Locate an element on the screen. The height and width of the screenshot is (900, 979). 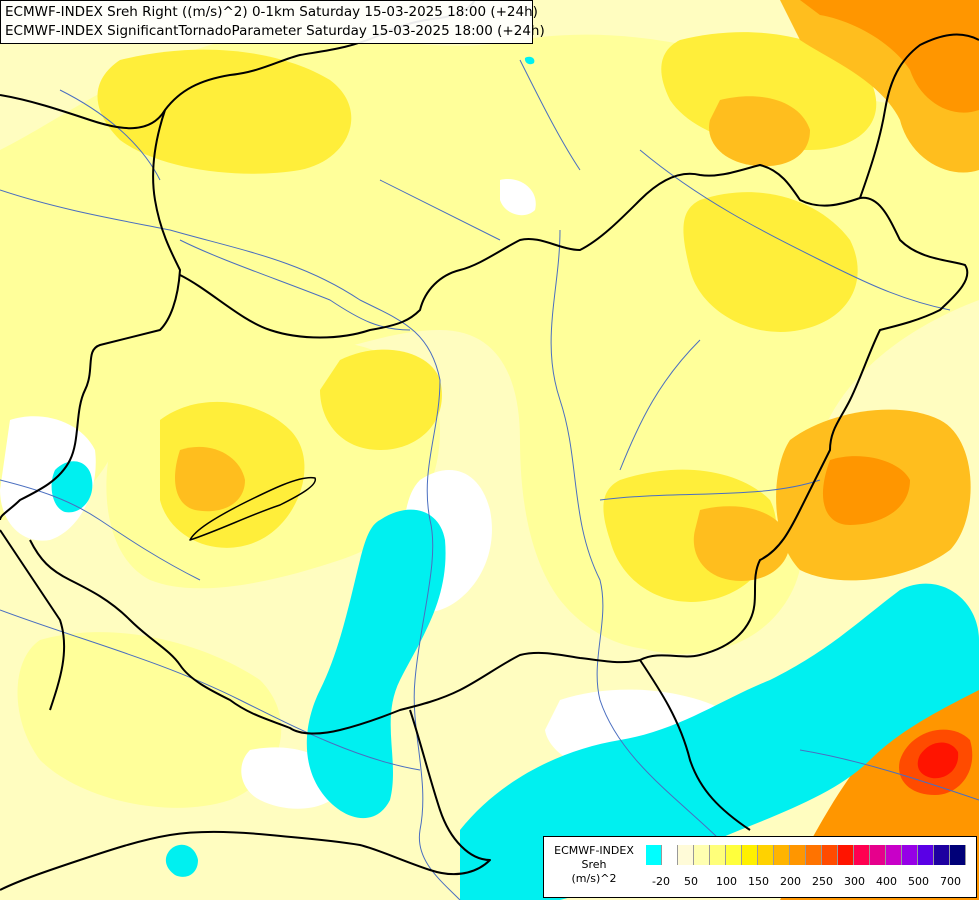
legend-title-line-2: Sreh is located at coordinates (594, 864).